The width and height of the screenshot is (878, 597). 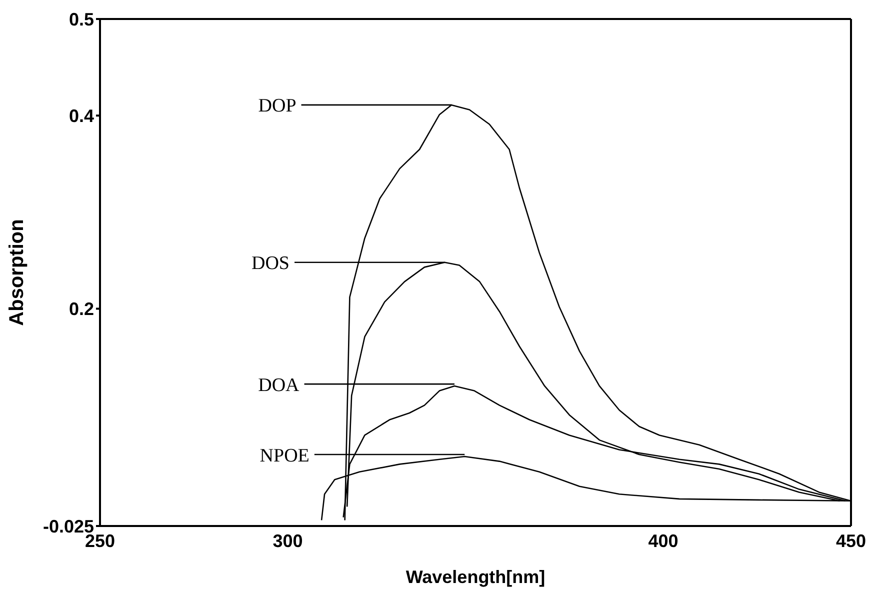 What do you see at coordinates (17, 272) in the screenshot?
I see `y-axis-title: Absorption` at bounding box center [17, 272].